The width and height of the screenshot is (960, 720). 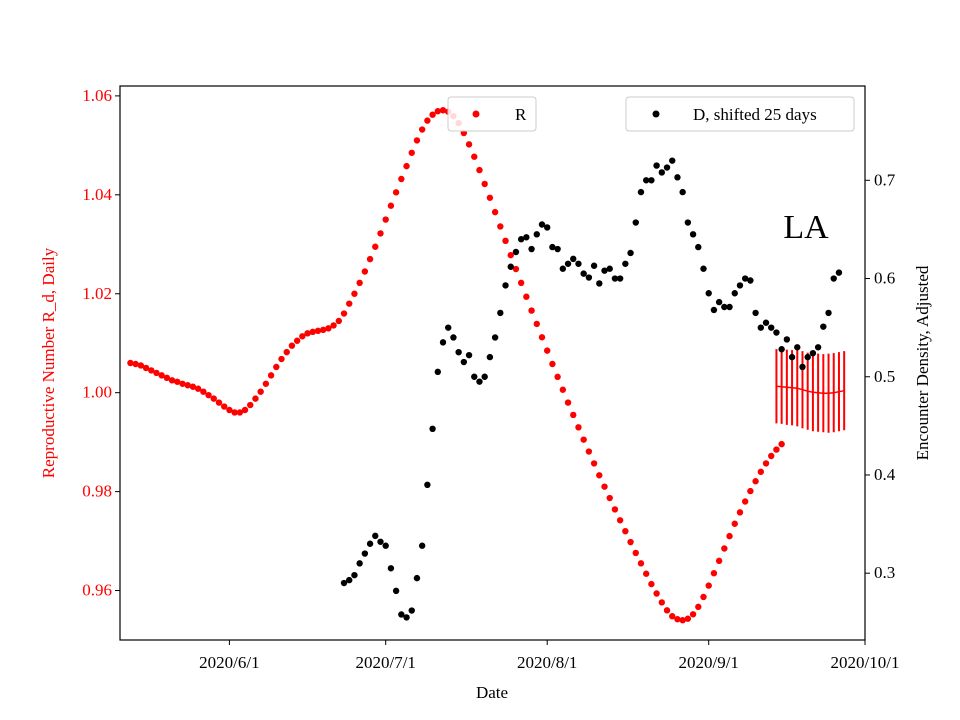 What do you see at coordinates (476, 114) in the screenshot?
I see `legend-r-marker` at bounding box center [476, 114].